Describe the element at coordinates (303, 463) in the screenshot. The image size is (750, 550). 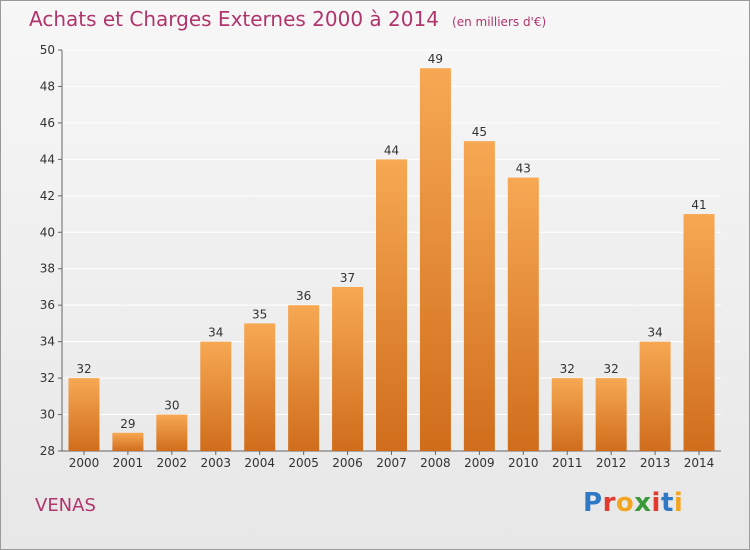
I see `x-tick-label: 2005` at that location.